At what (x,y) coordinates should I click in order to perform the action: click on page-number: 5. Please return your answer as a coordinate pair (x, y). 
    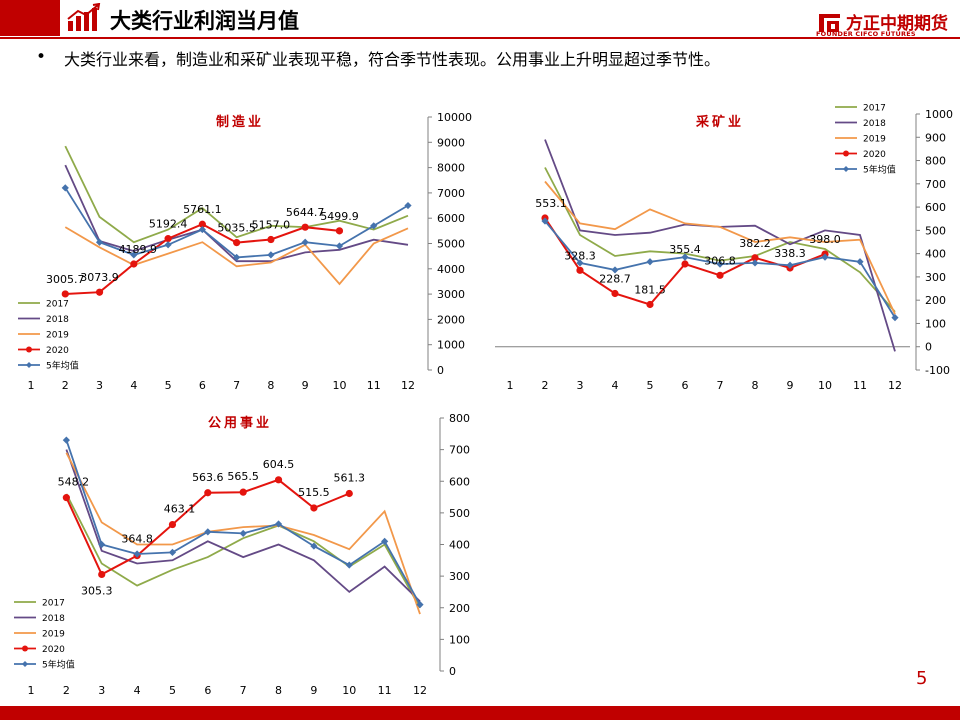
    Looking at the image, I should click on (922, 678).